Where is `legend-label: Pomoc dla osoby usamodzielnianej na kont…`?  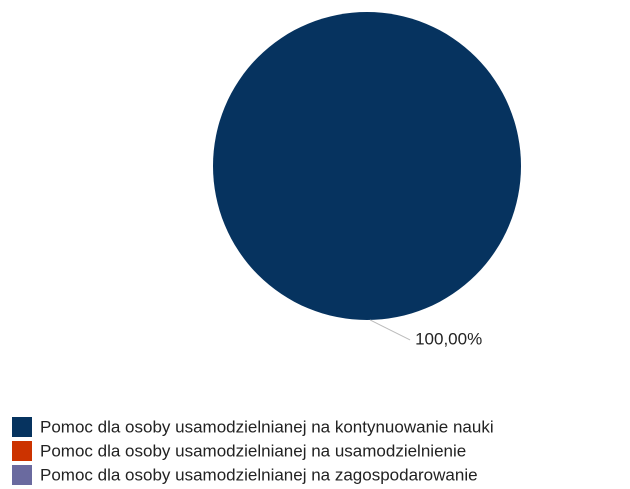 legend-label: Pomoc dla osoby usamodzielnianej na kont… is located at coordinates (267, 426).